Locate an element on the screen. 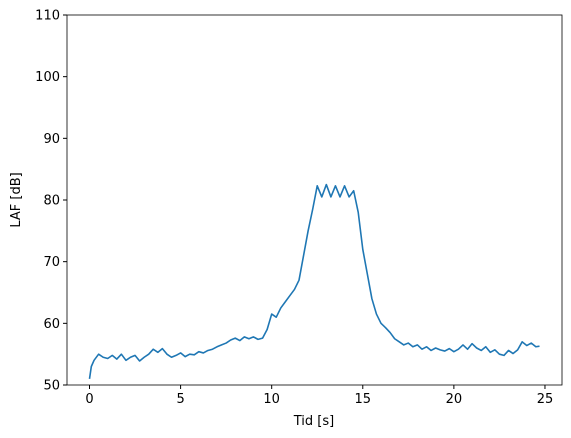 Image resolution: width=571 pixels, height=438 pixels. y-axis-label: LAF [dB] is located at coordinates (16, 199).